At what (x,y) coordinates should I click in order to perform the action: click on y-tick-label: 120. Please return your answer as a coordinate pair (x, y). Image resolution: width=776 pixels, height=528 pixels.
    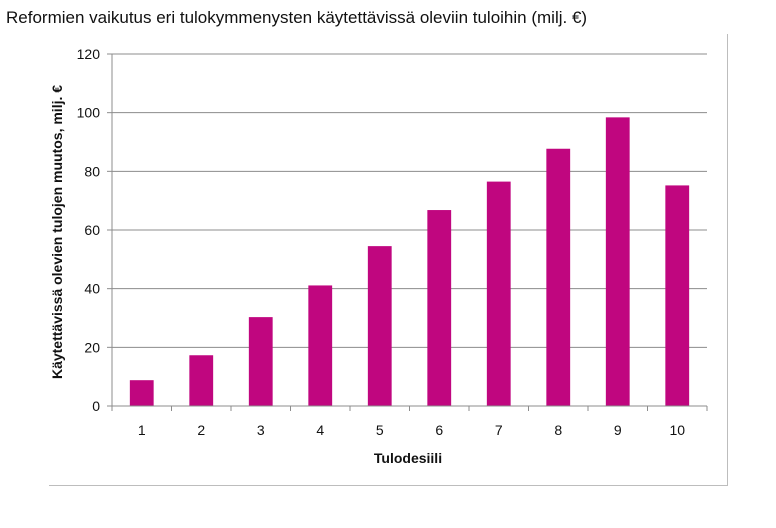
    Looking at the image, I should click on (89, 54).